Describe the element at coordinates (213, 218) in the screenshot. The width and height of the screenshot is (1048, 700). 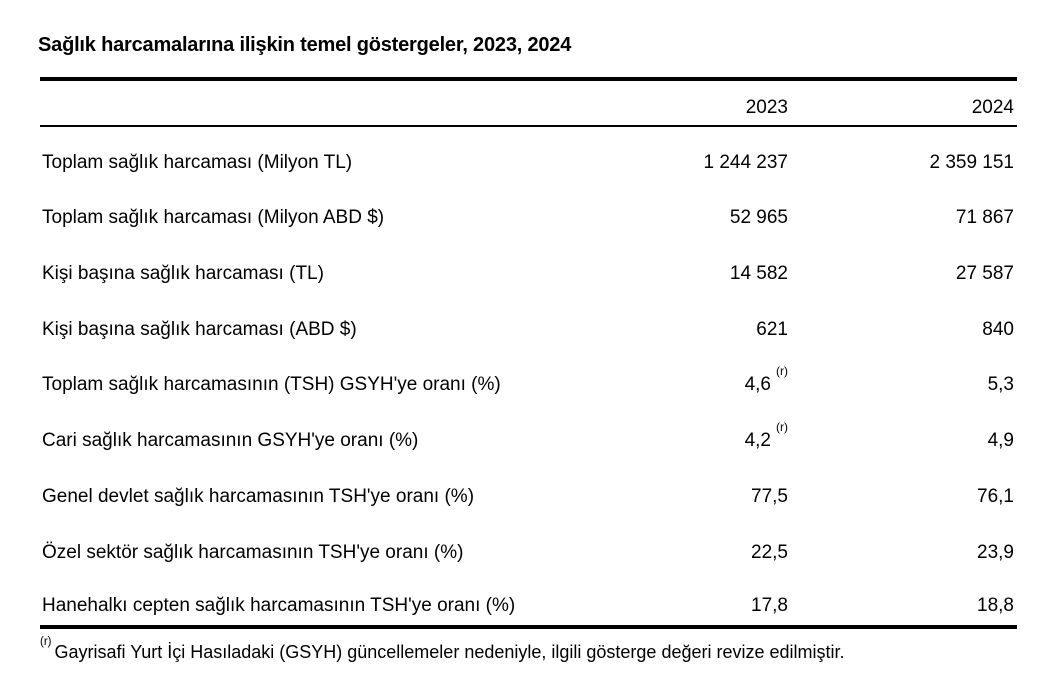
I see `row-label: Toplam sağlık harcaması (Milyon ABD $)` at that location.